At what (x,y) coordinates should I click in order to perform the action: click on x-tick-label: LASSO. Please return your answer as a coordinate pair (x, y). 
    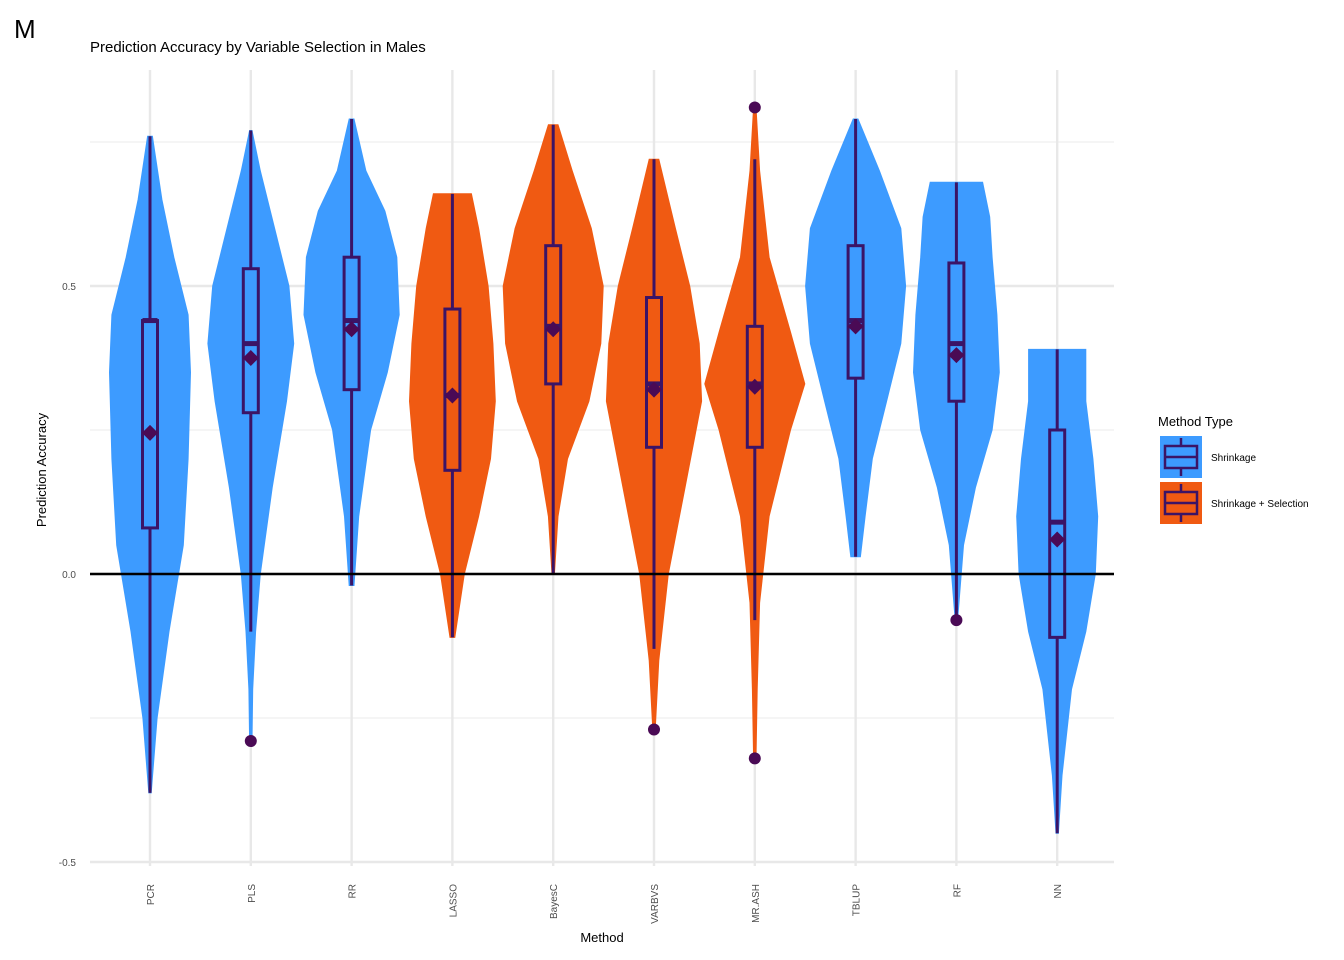
    Looking at the image, I should click on (453, 901).